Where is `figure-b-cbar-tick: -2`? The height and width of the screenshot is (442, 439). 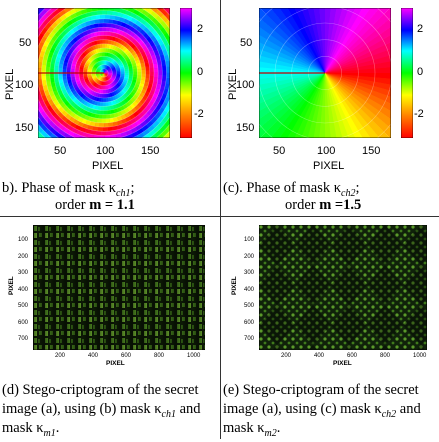
figure-b-cbar-tick: -2 is located at coordinates (199, 114).